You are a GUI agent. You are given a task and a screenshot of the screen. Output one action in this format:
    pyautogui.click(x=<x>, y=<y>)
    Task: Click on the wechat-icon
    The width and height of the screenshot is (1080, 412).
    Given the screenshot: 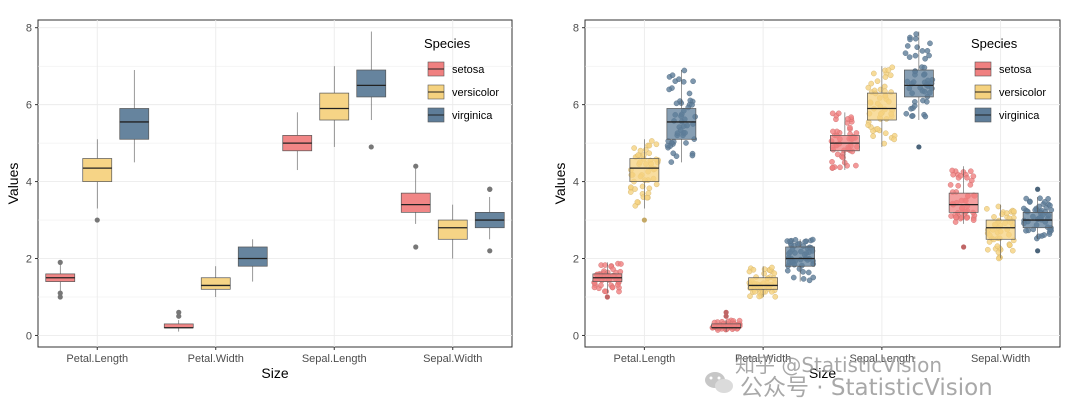 What is the action you would take?
    pyautogui.click(x=719, y=382)
    